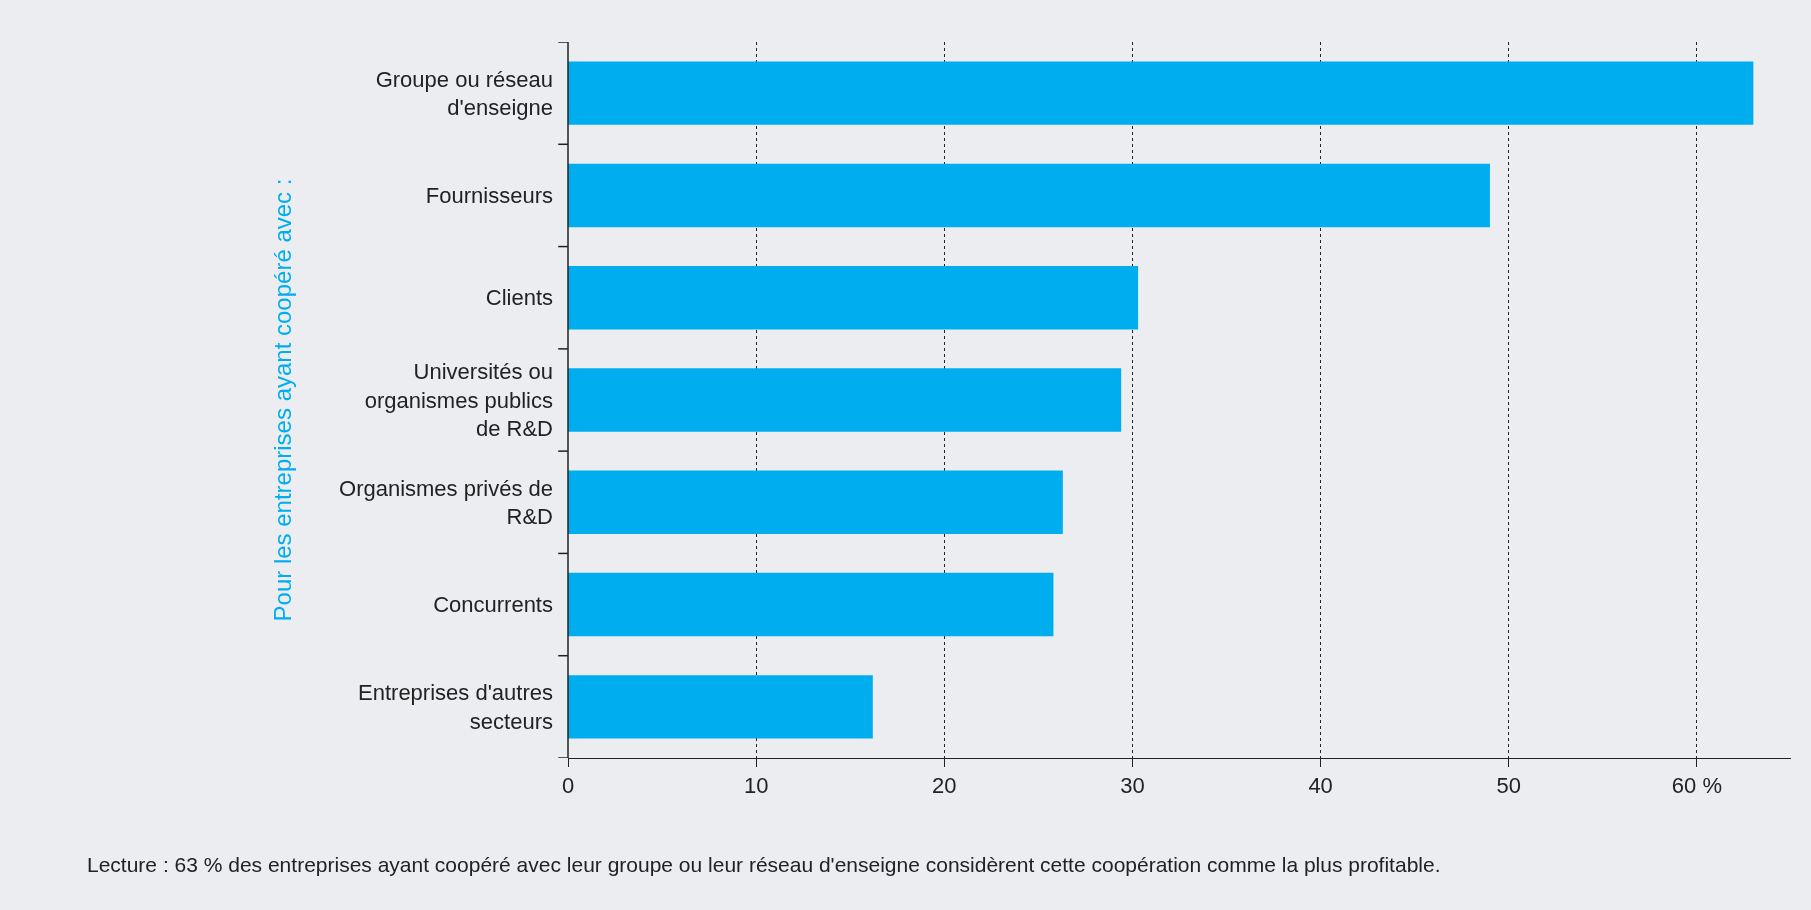  I want to click on y-tick-label: Fournisseurs, so click(489, 196).